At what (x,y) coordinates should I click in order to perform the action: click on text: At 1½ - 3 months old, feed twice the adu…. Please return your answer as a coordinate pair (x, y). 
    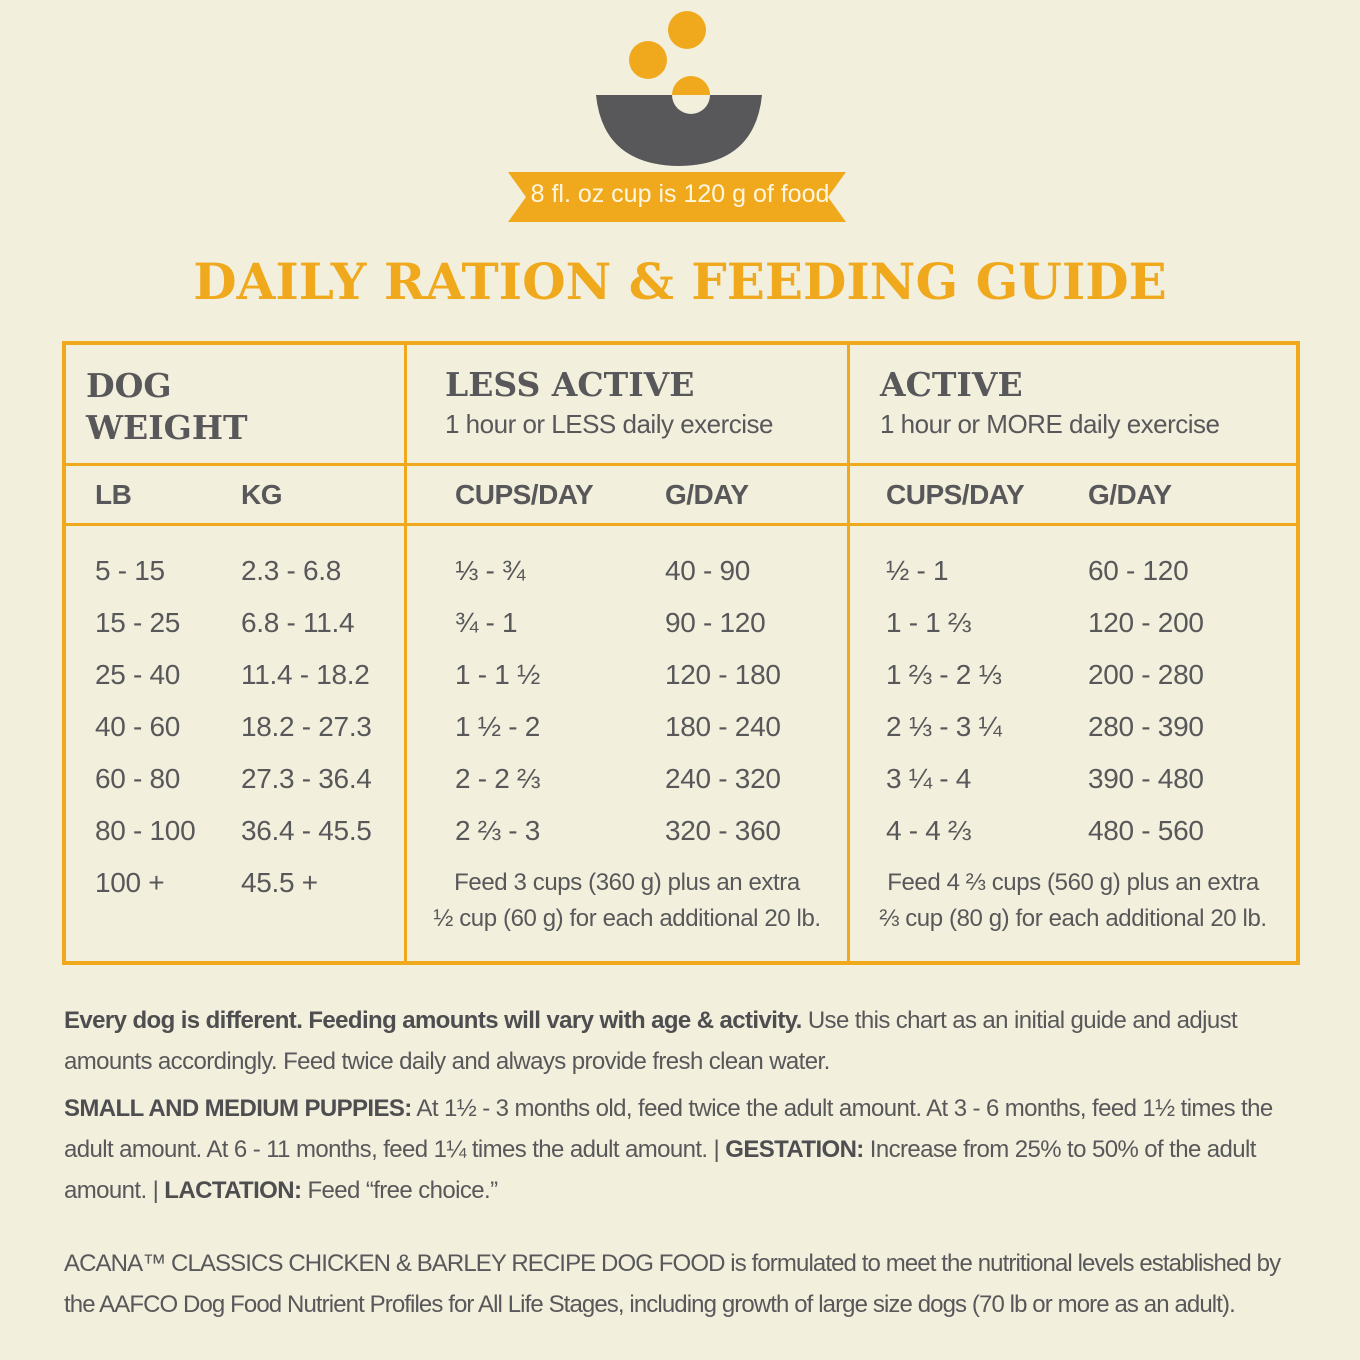
    Looking at the image, I should click on (668, 1129).